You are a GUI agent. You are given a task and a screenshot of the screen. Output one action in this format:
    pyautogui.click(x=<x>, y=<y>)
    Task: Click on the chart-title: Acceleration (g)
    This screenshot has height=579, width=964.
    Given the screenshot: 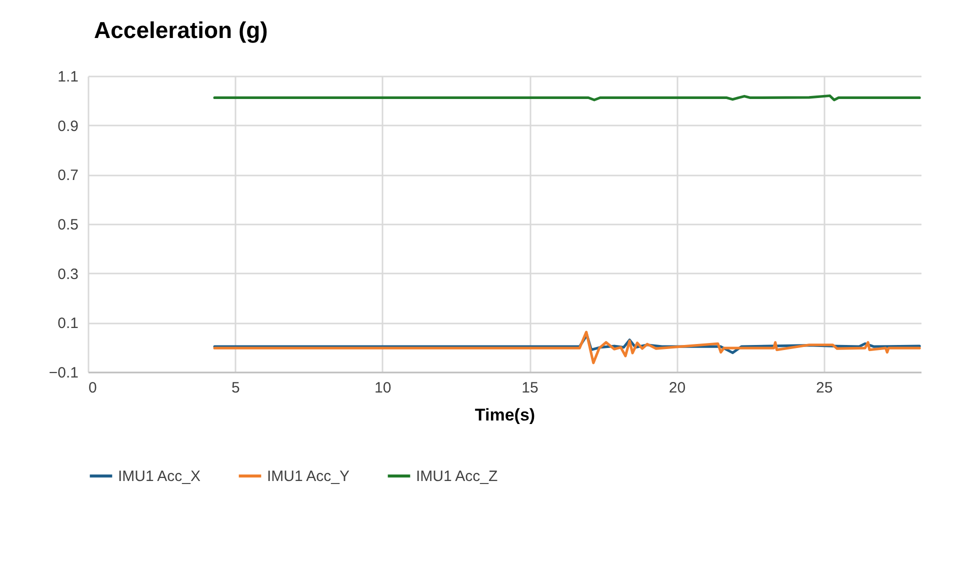 What is the action you would take?
    pyautogui.click(x=181, y=30)
    